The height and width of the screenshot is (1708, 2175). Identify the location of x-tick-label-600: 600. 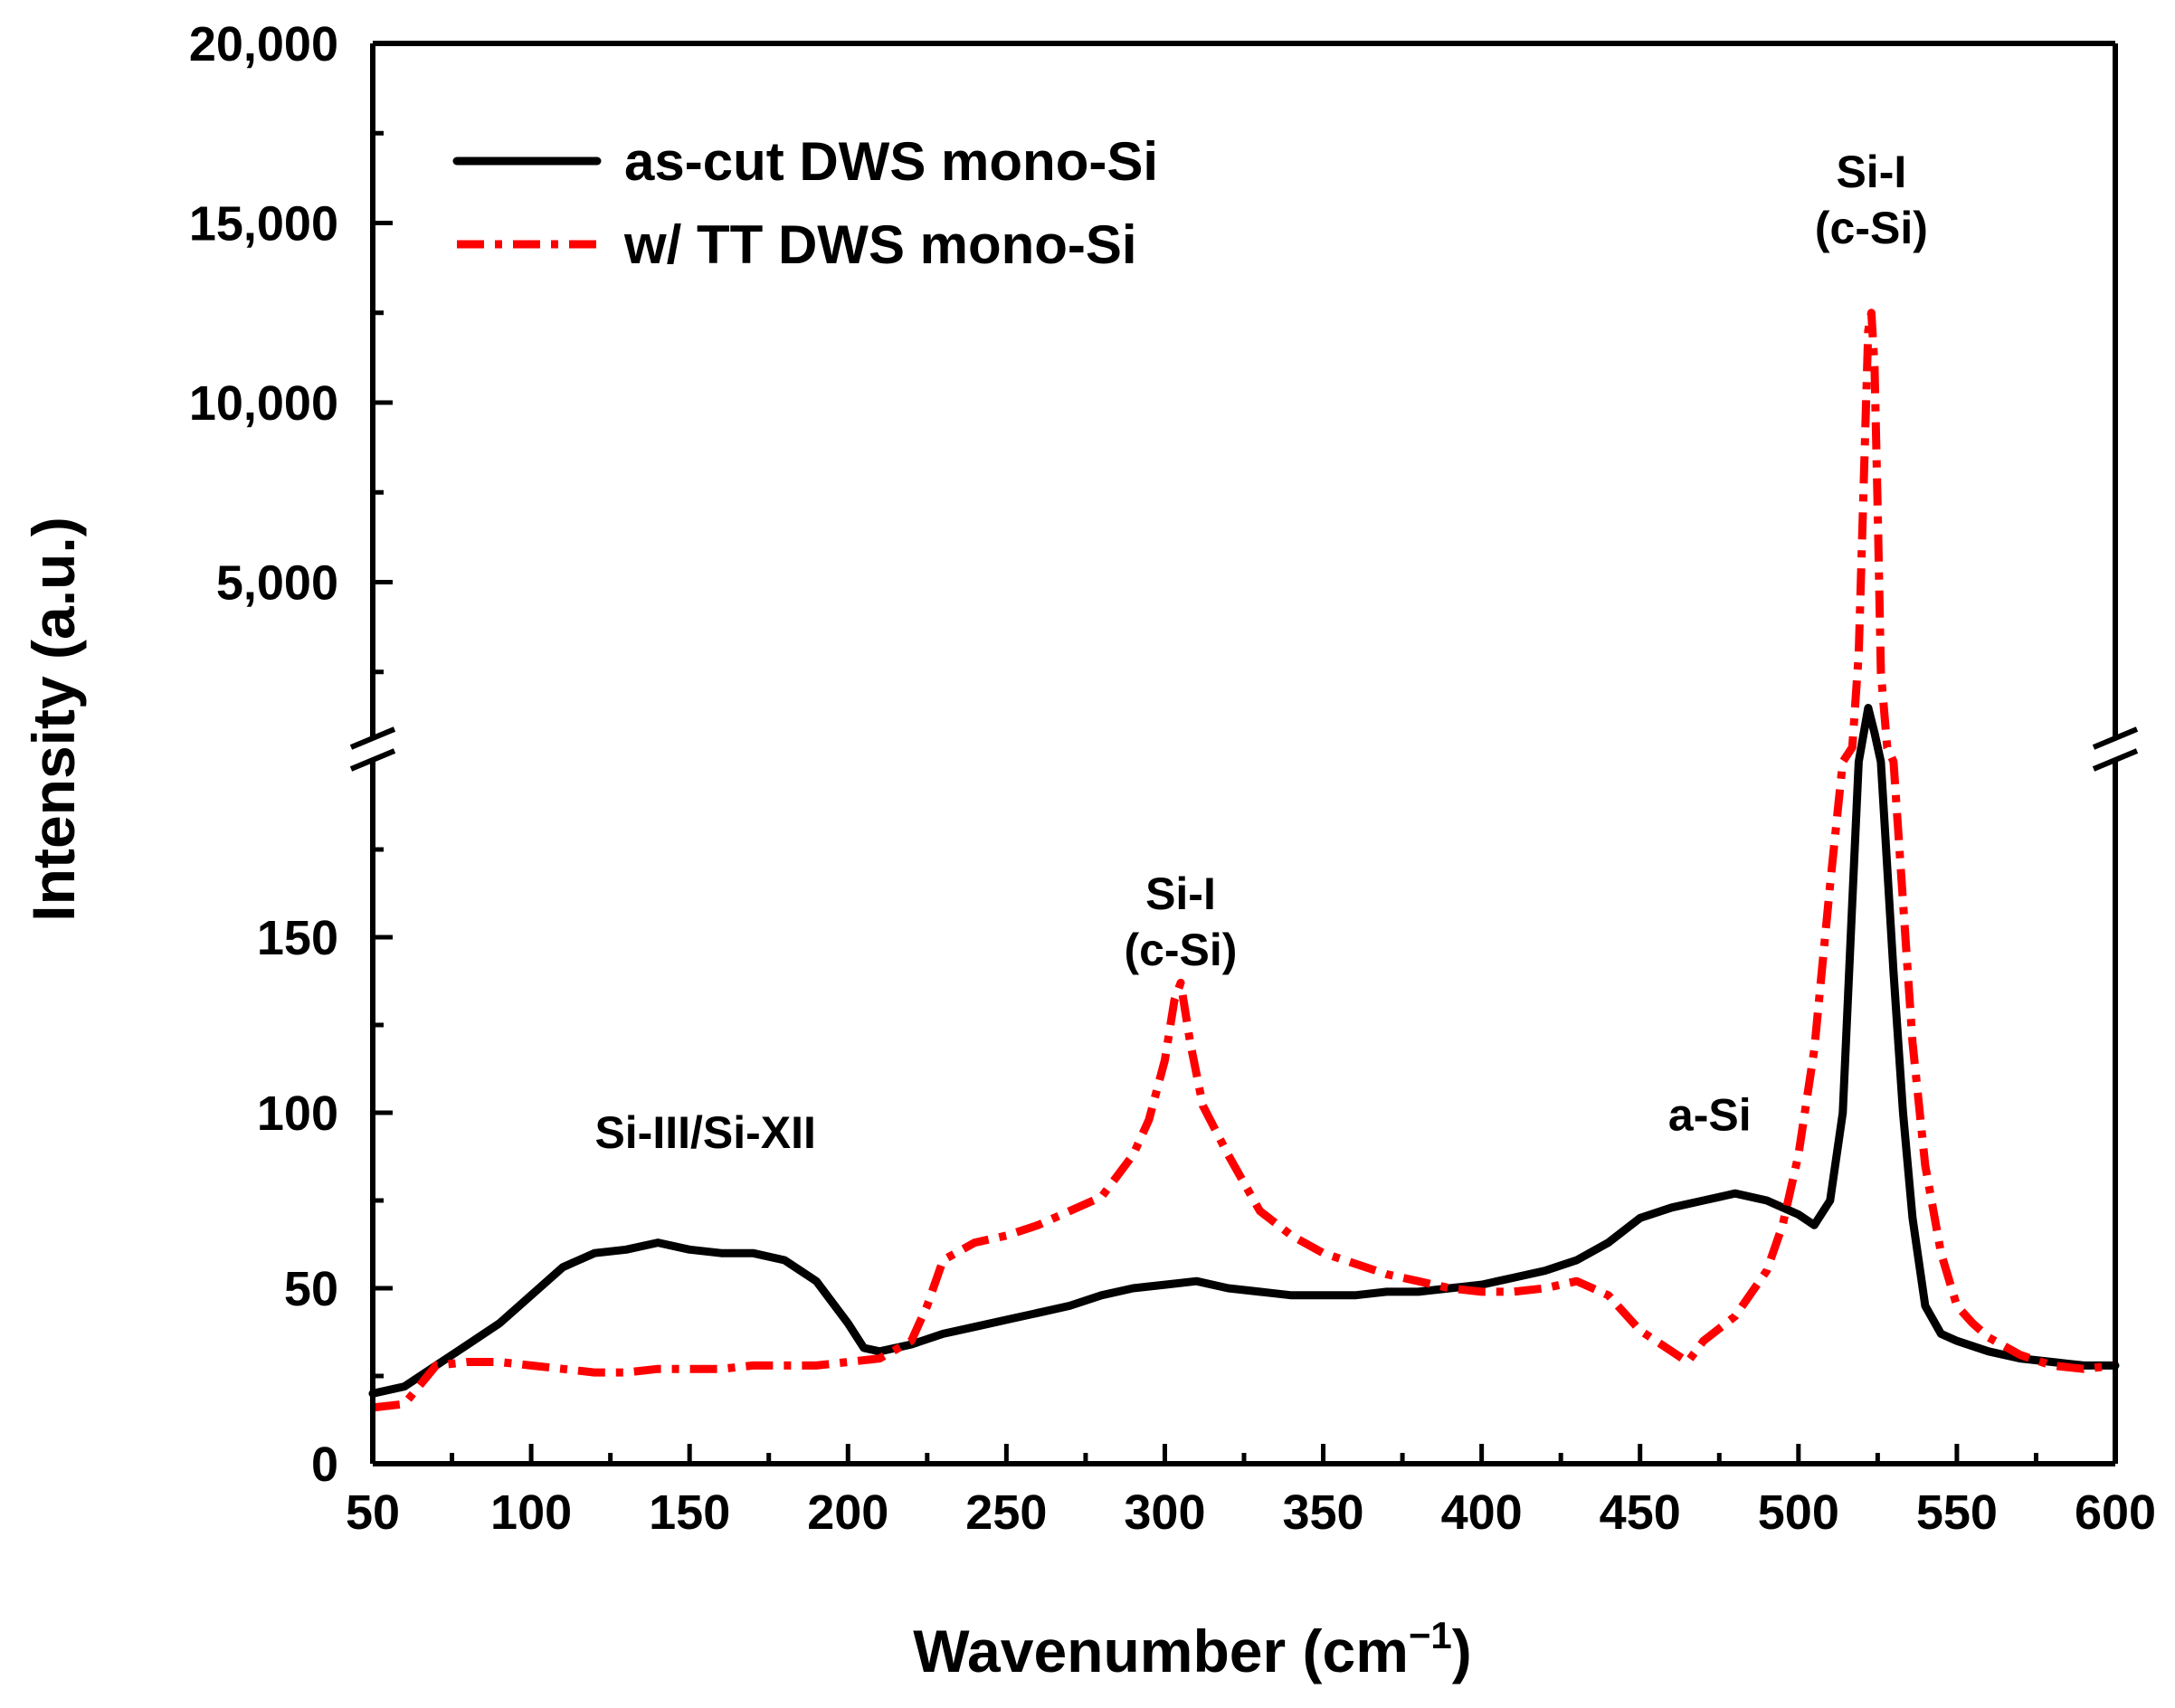
(2115, 1512).